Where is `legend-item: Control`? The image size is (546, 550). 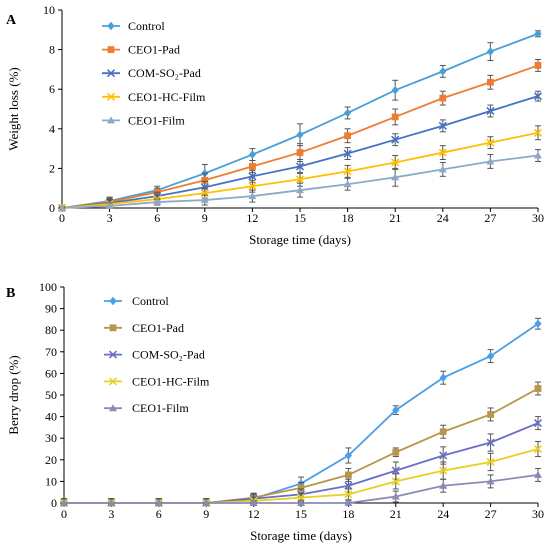
legend-item: Control is located at coordinates (133, 26).